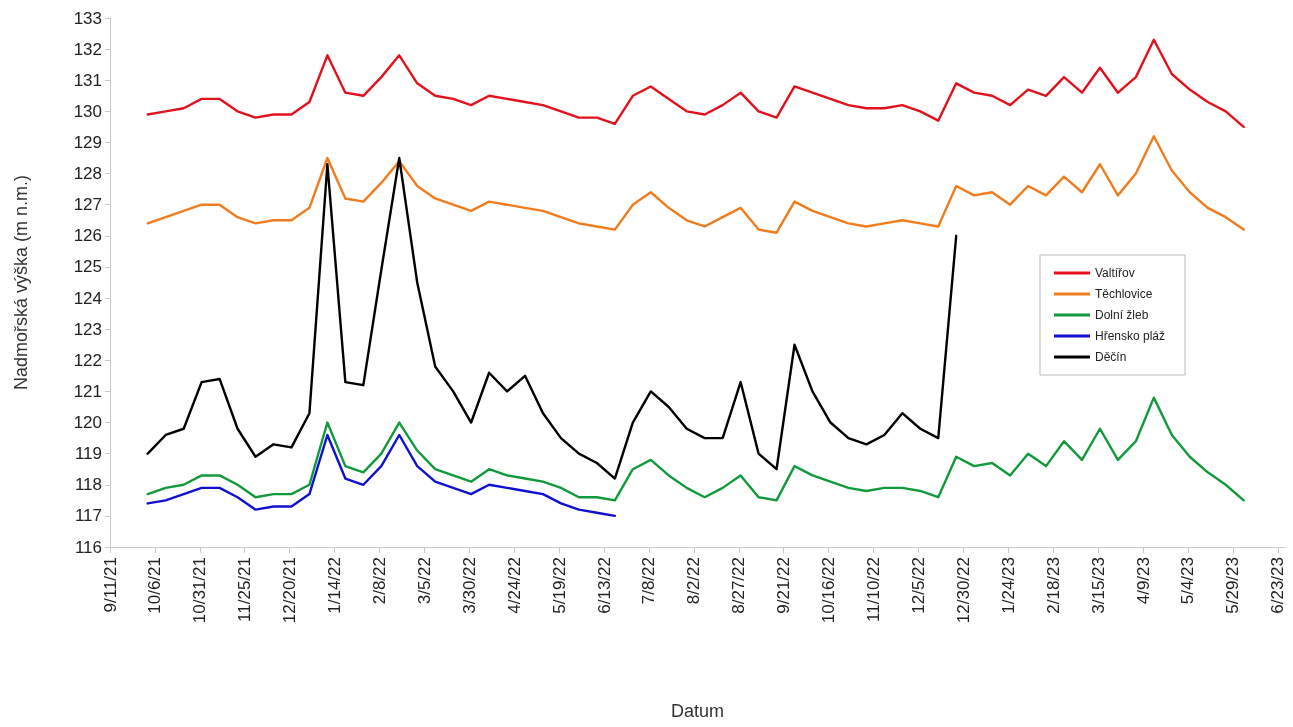 The image size is (1293, 727). Describe the element at coordinates (110, 585) in the screenshot. I see `x-tick-label: 9/11/21` at that location.